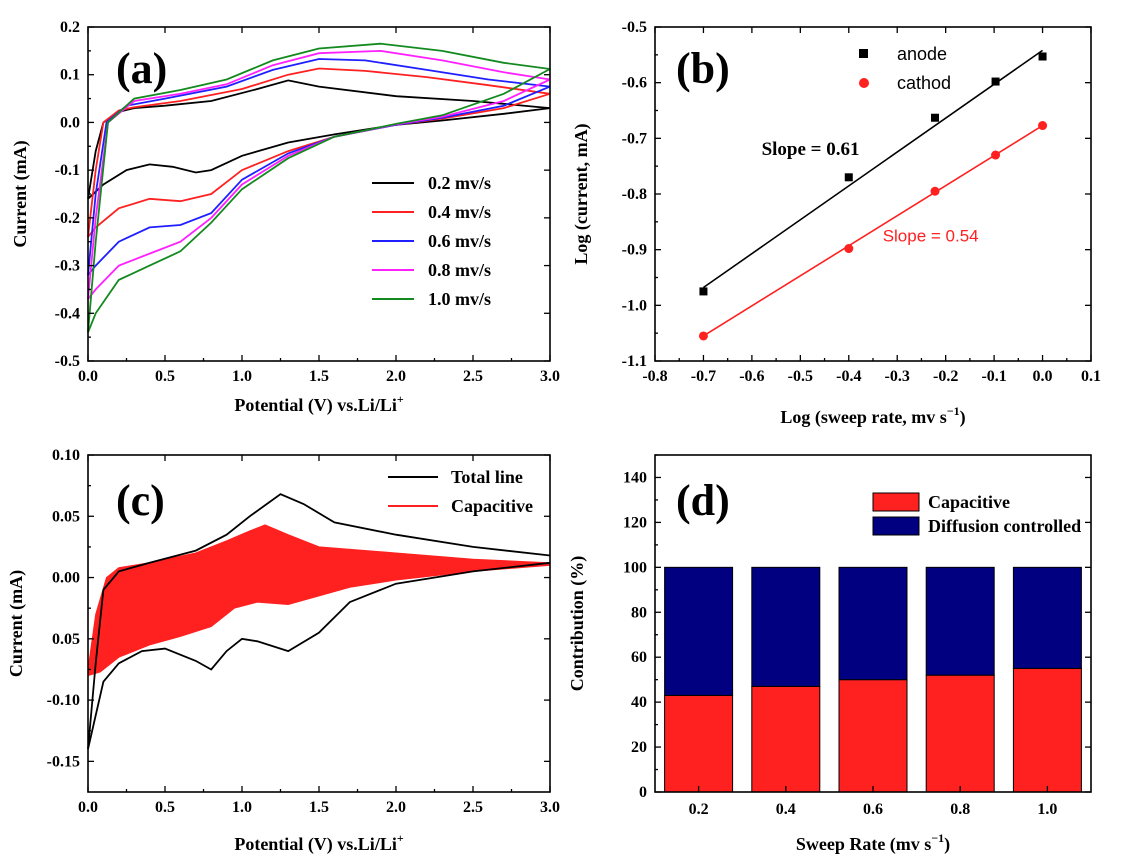 This screenshot has height=857, width=1123. What do you see at coordinates (931, 235) in the screenshot?
I see `panel-b-slope-annotation: Slope = 0.54` at bounding box center [931, 235].